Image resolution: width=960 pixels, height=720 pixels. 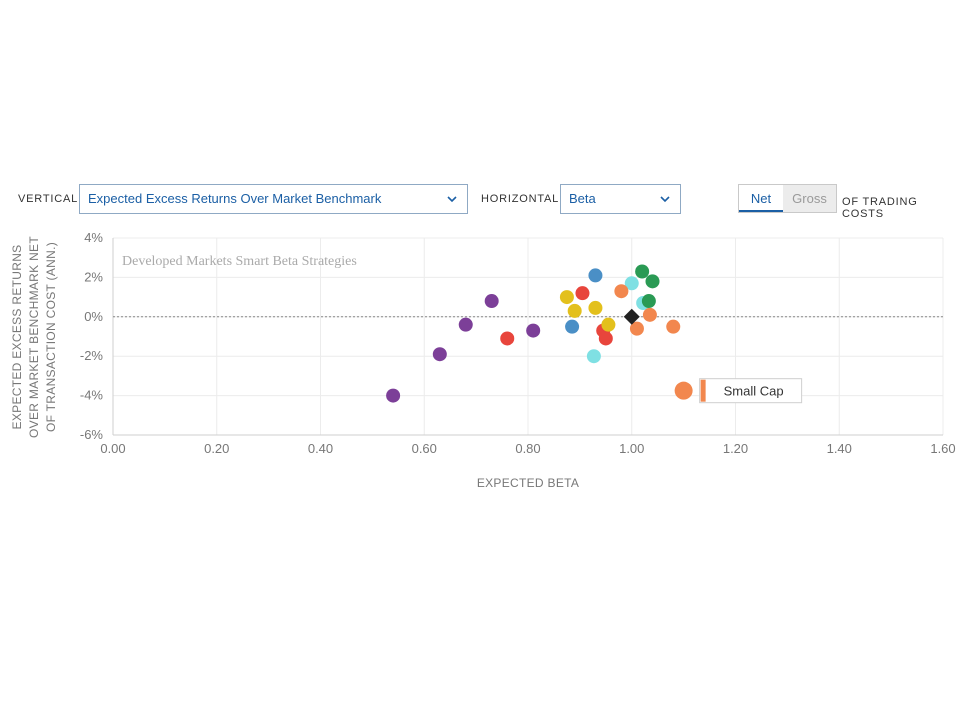 I want to click on trading-costs-toggle: Net Gross, so click(x=787, y=198).